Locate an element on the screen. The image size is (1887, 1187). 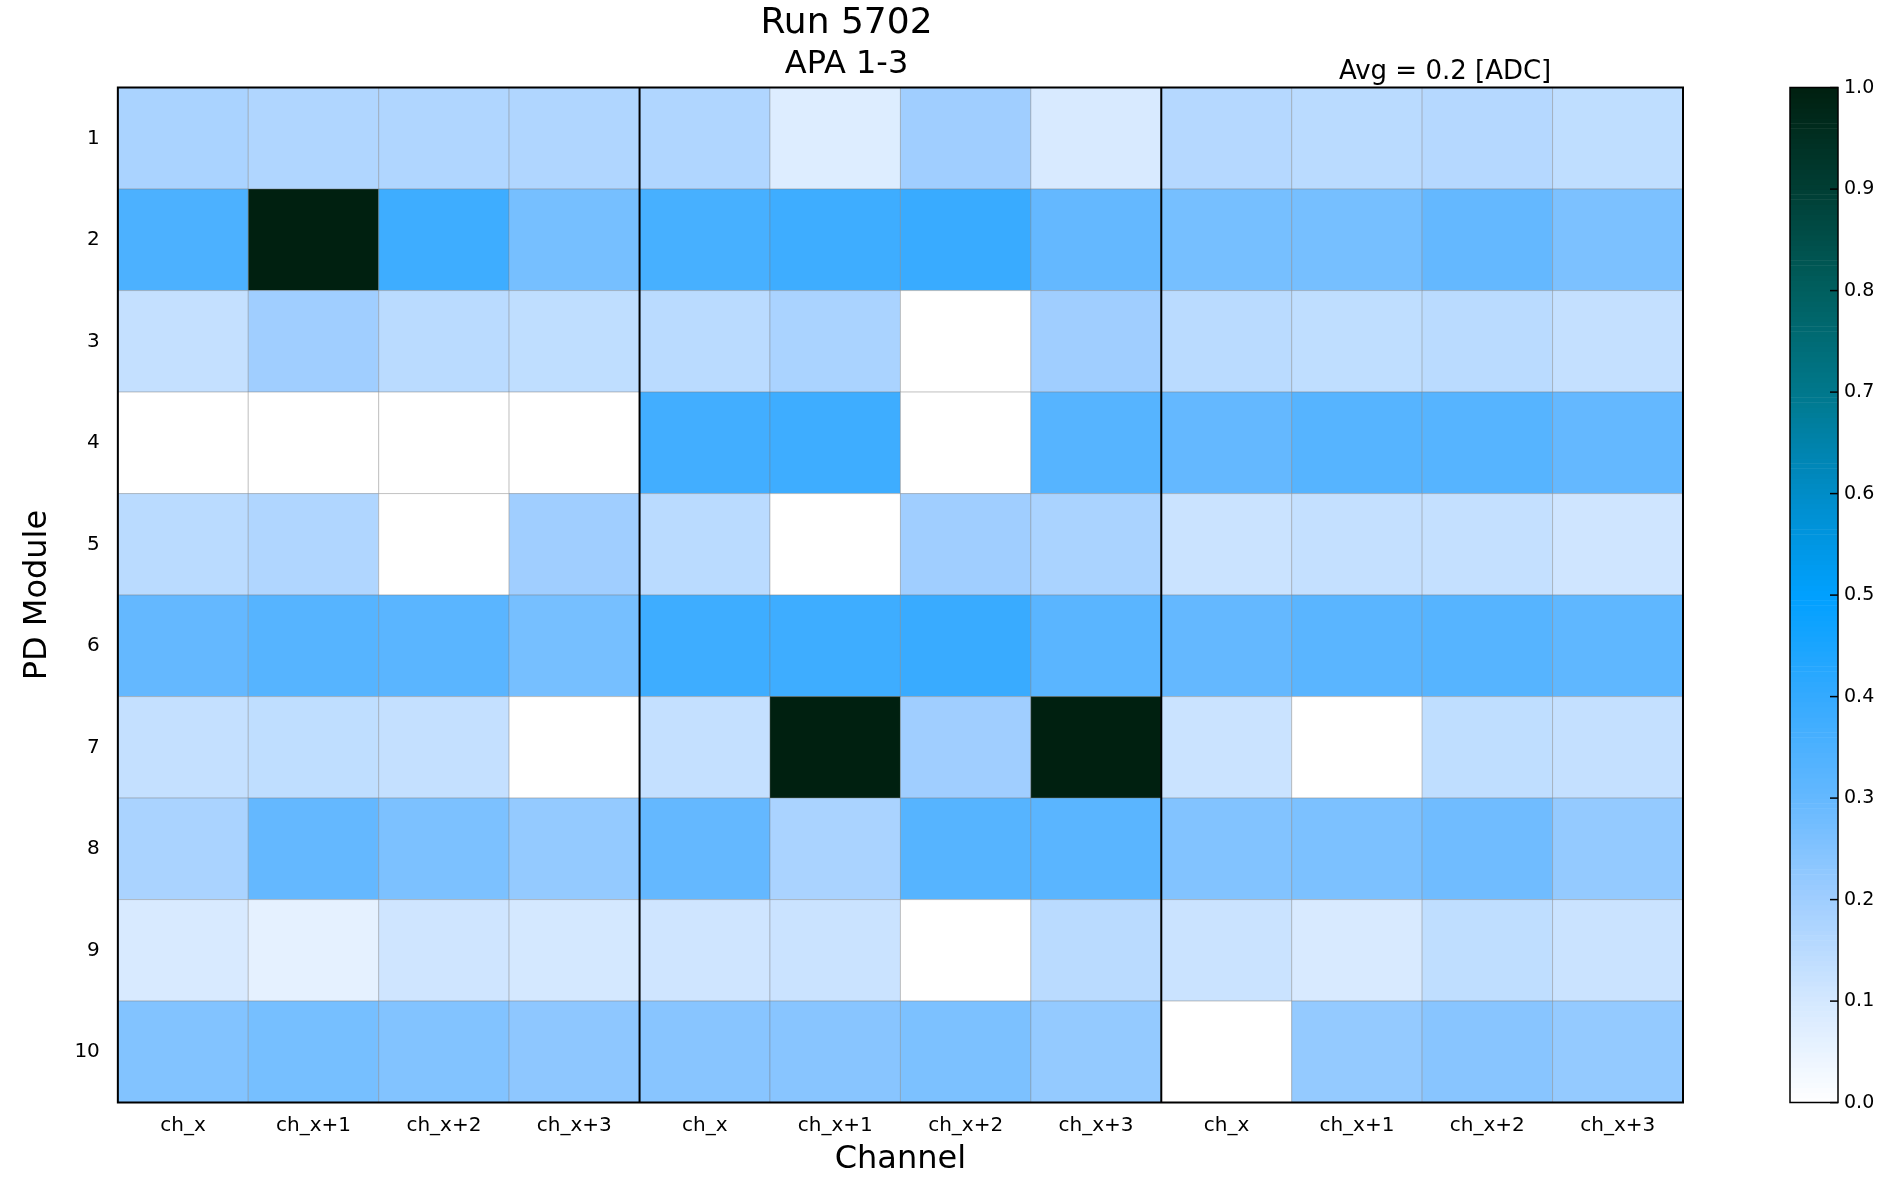
y-tick-label: 8 is located at coordinates (93, 847).